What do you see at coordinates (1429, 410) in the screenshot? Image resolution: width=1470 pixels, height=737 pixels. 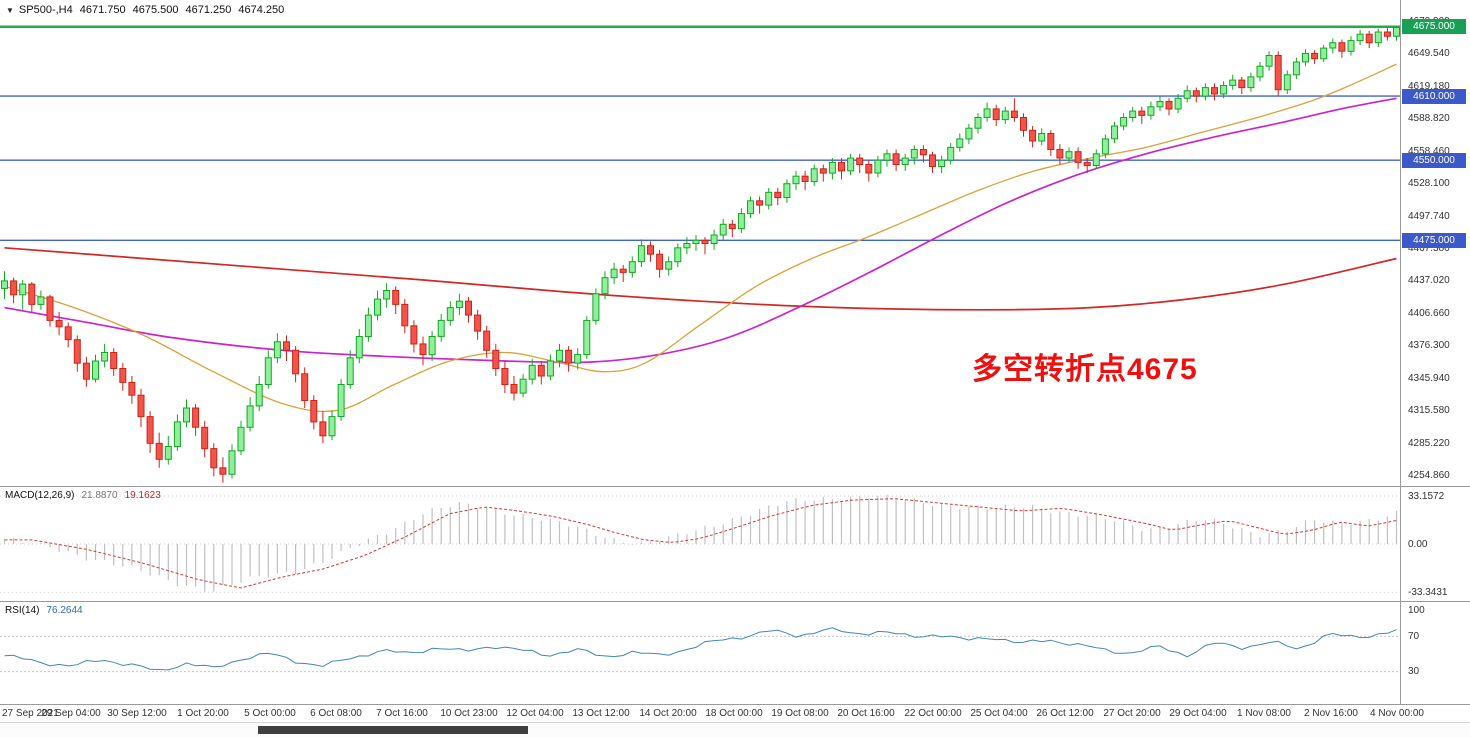 I see `price-tick-label: 4315.580` at bounding box center [1429, 410].